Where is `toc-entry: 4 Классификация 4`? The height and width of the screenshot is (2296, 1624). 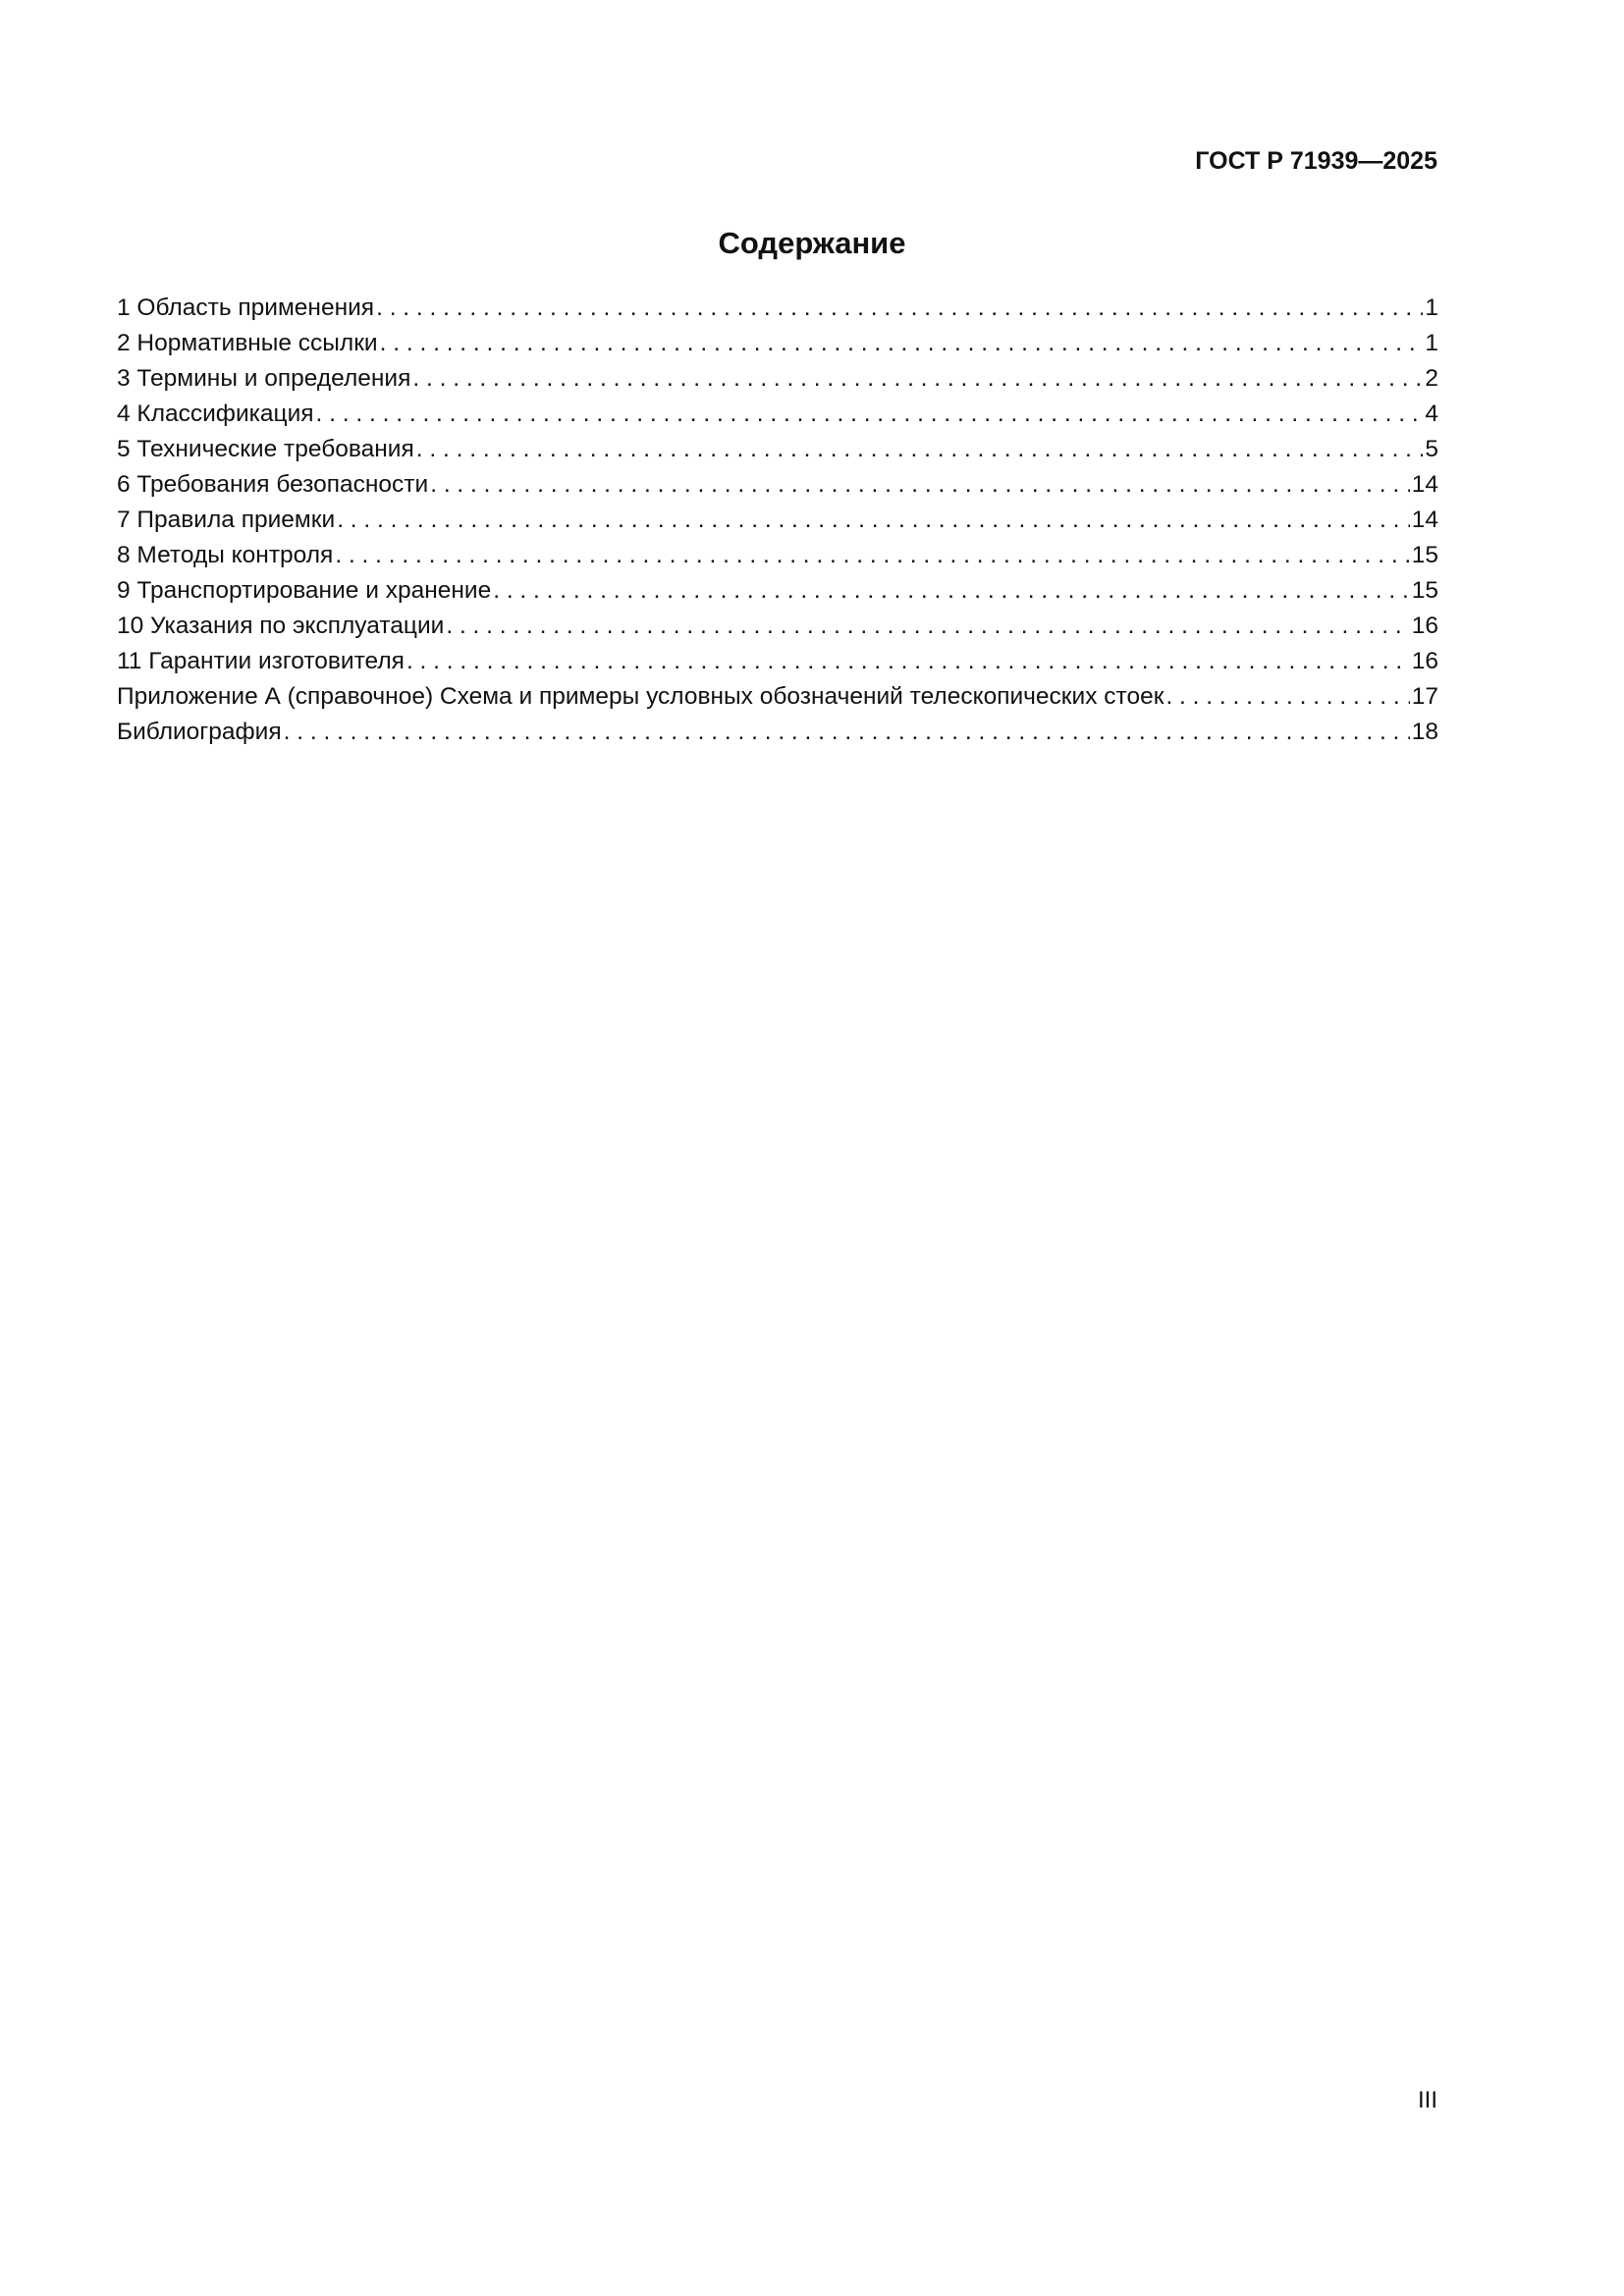
toc-entry: 4 Классификация 4 is located at coordinates (777, 414).